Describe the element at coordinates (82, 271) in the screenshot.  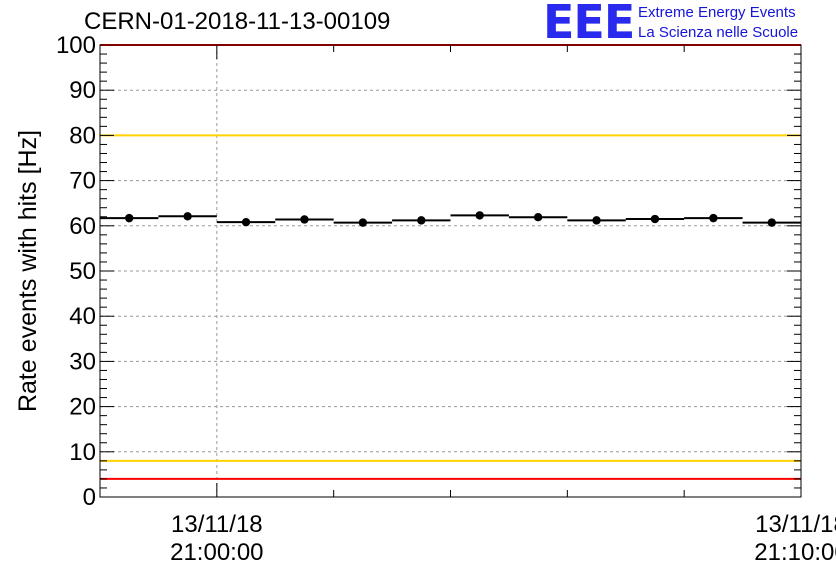
I see `y-tick-label: 50` at that location.